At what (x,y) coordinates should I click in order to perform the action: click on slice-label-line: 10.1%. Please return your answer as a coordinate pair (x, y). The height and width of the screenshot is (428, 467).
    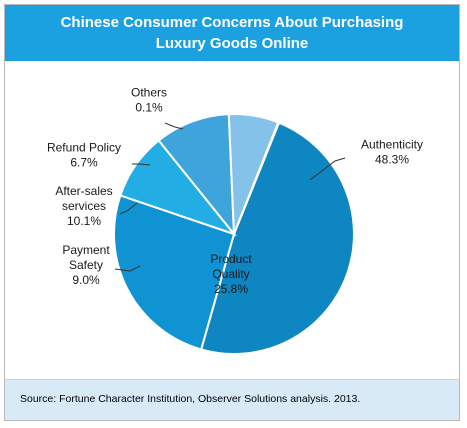
    Looking at the image, I should click on (84, 221).